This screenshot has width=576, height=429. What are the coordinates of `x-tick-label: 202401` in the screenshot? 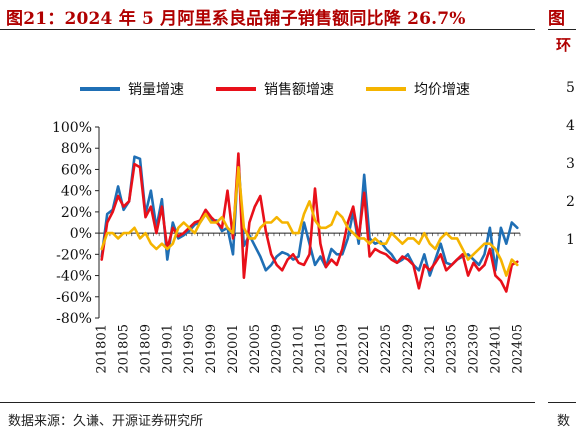 It's located at (495, 349).